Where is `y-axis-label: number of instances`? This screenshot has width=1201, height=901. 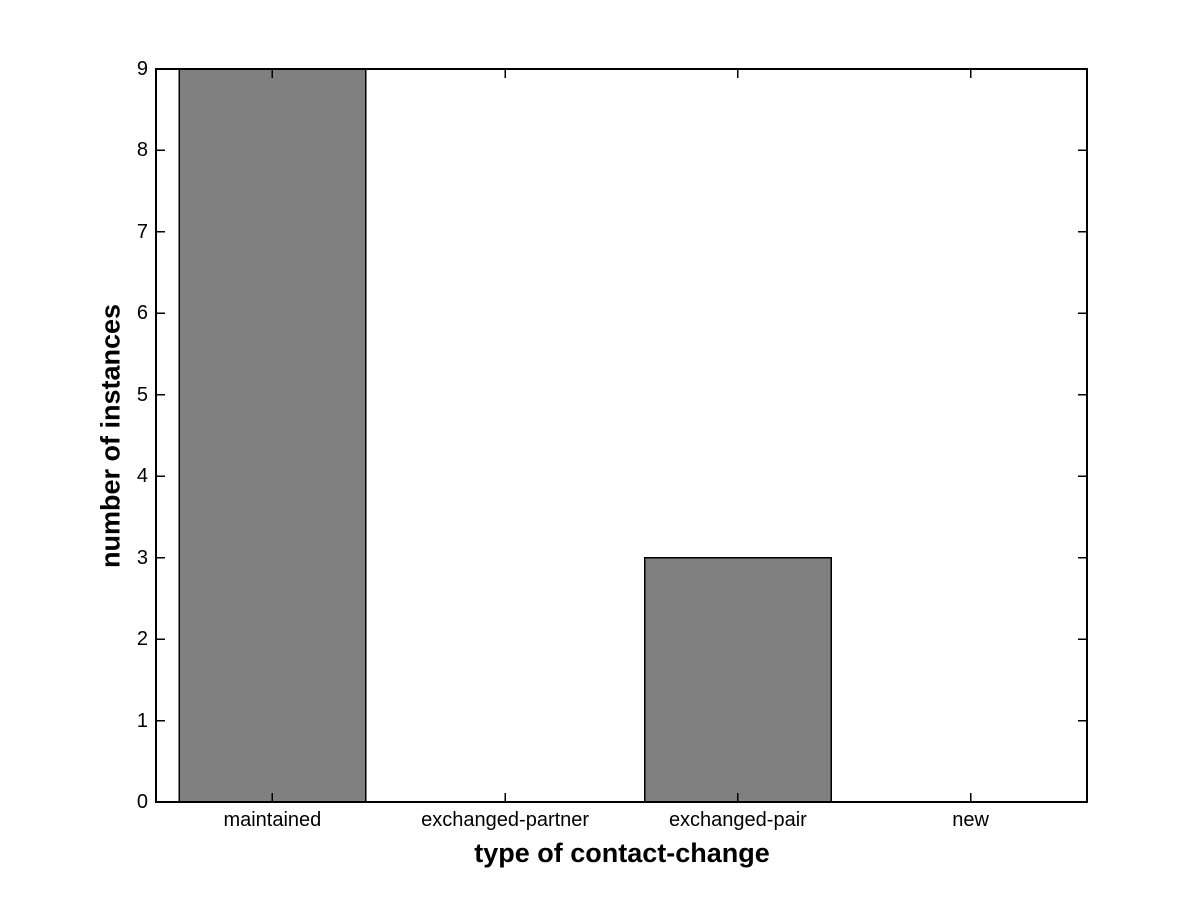
y-axis-label: number of instances is located at coordinates (110, 436).